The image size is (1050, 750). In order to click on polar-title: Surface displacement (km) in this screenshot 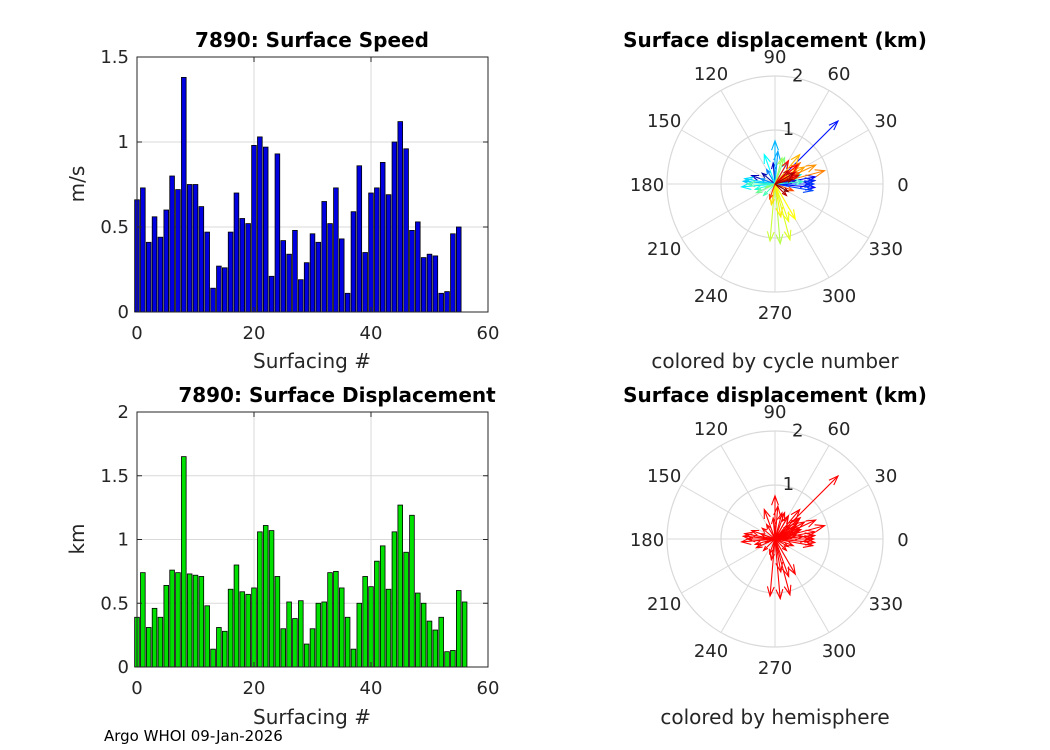, I will do `click(775, 40)`.